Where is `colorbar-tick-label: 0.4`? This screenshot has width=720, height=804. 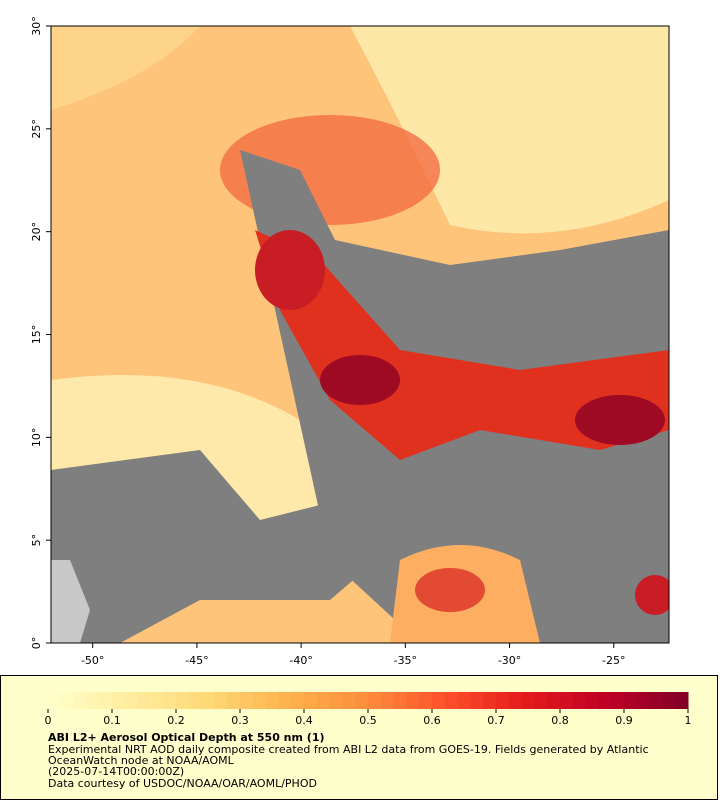
colorbar-tick-label: 0.4 is located at coordinates (304, 720).